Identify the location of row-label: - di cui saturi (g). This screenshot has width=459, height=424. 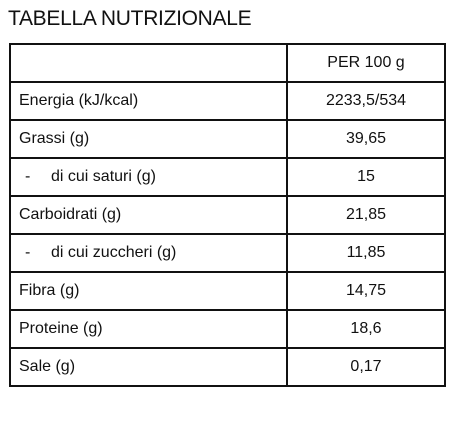
(148, 177).